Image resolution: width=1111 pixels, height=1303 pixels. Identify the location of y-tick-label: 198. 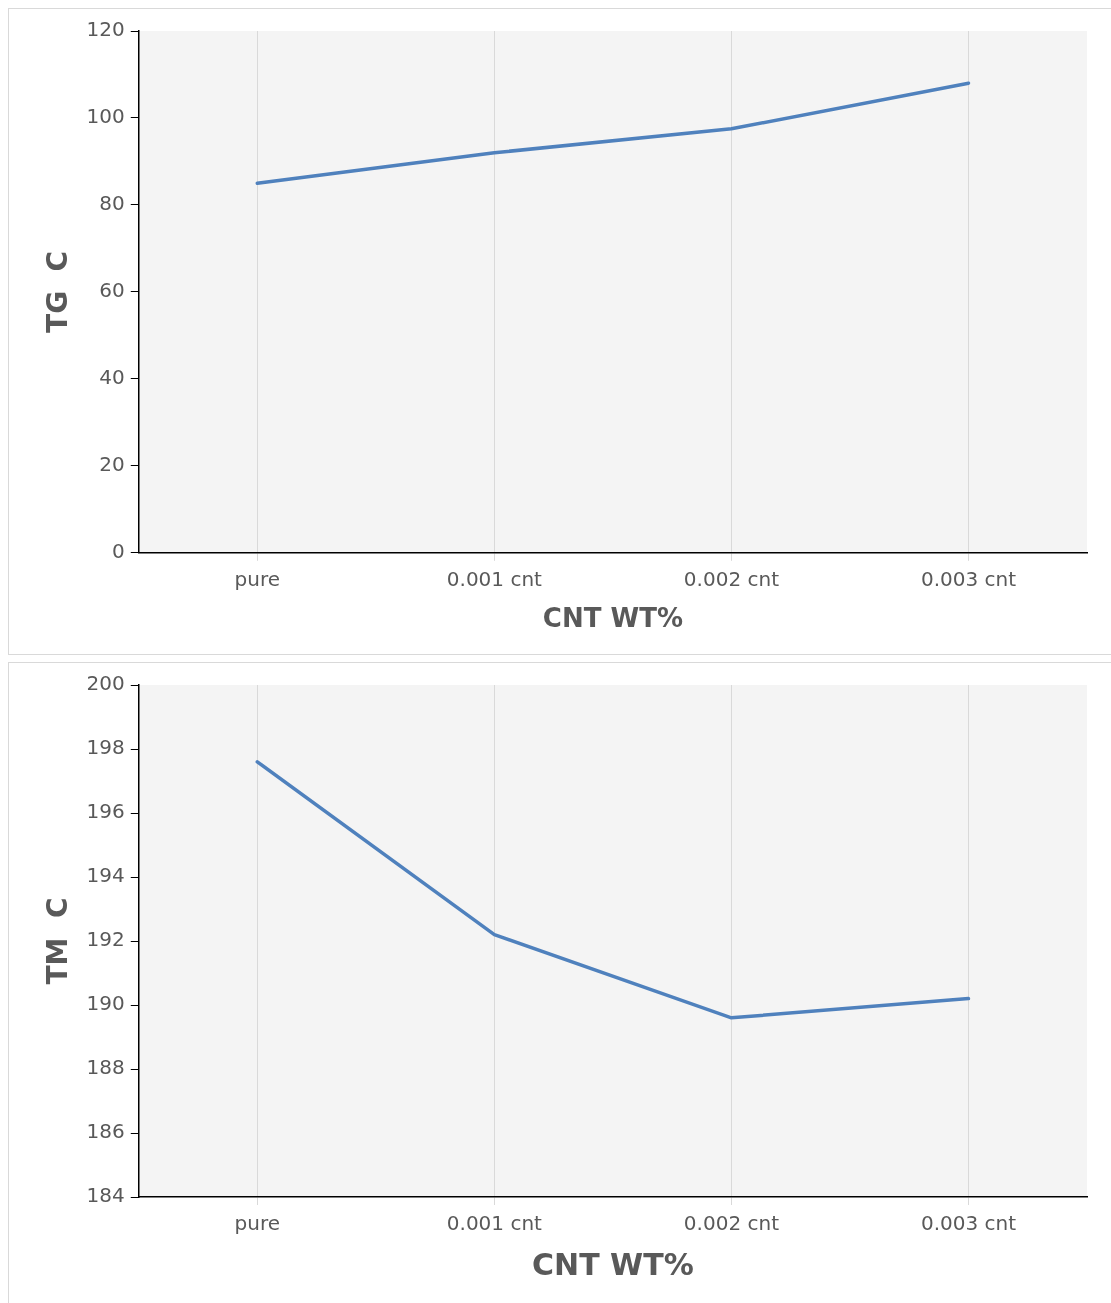
(105, 747).